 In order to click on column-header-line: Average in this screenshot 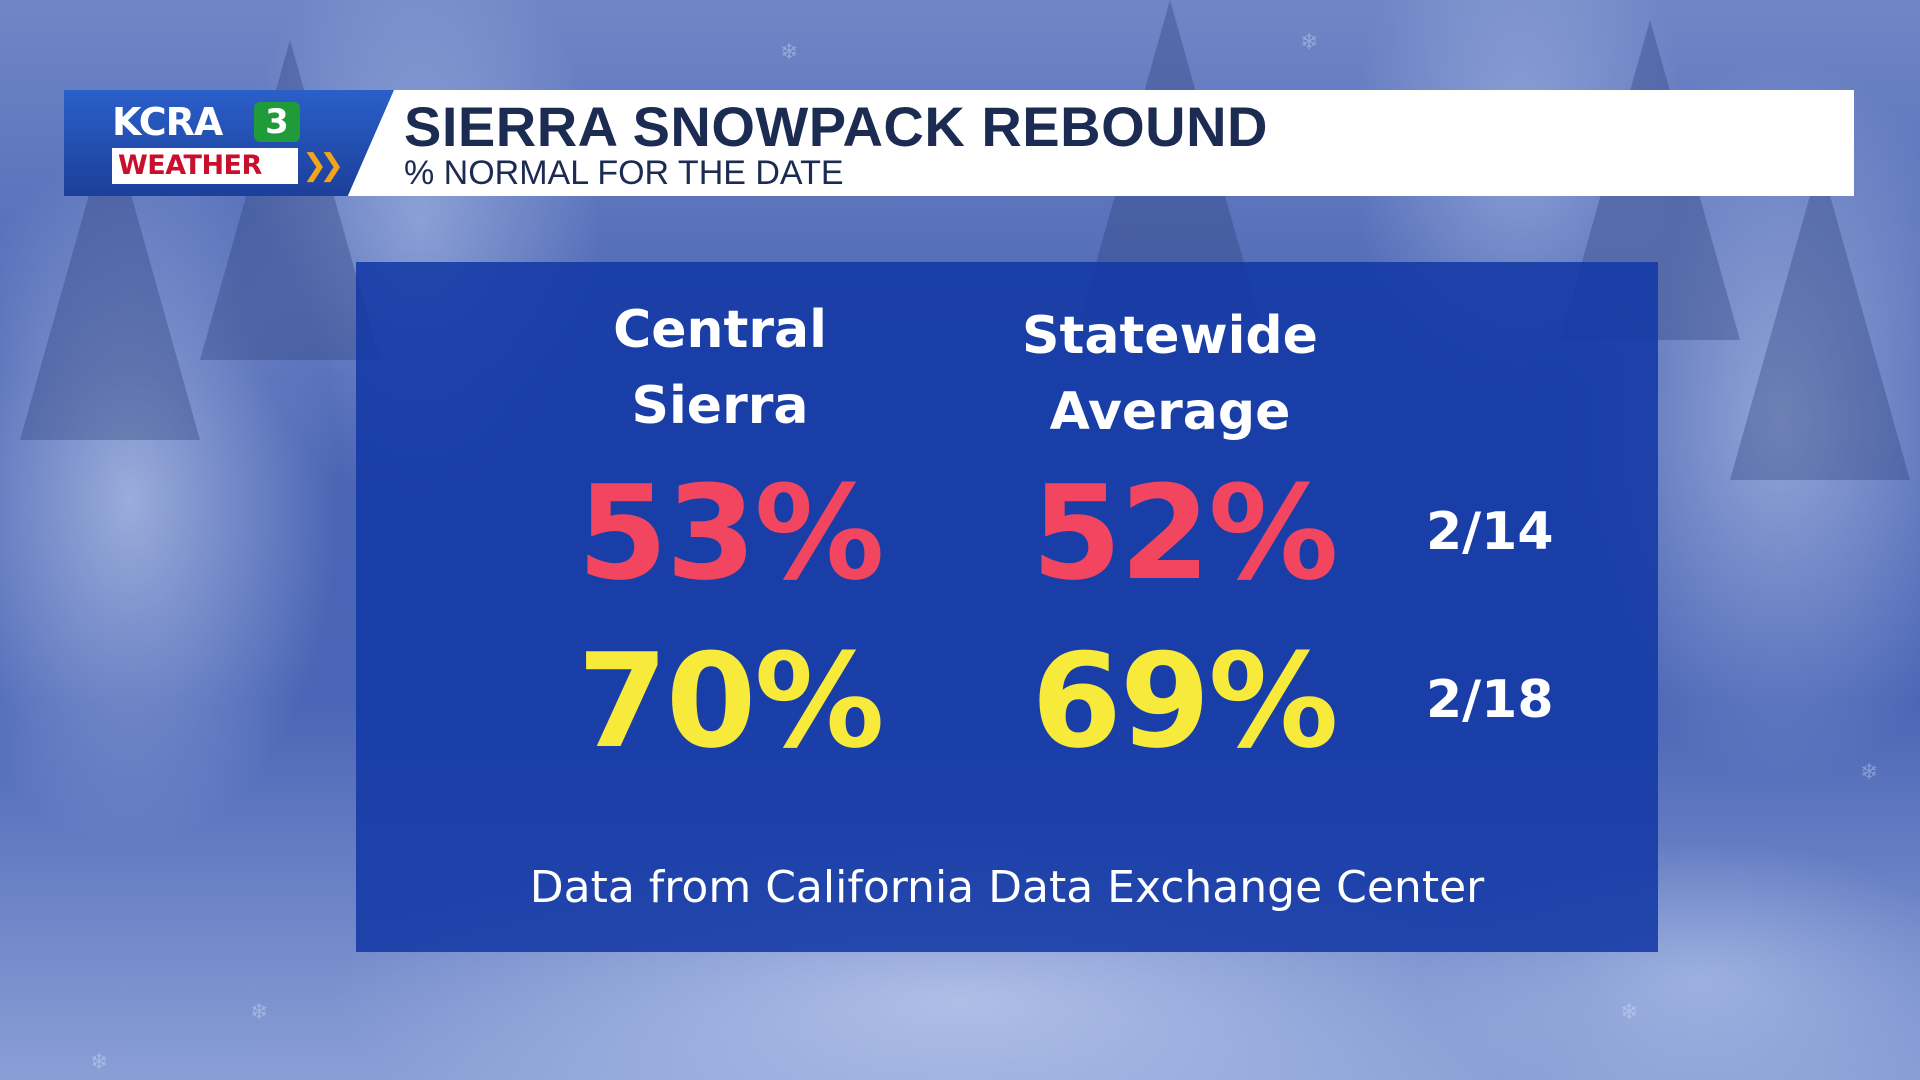, I will do `click(1170, 412)`.